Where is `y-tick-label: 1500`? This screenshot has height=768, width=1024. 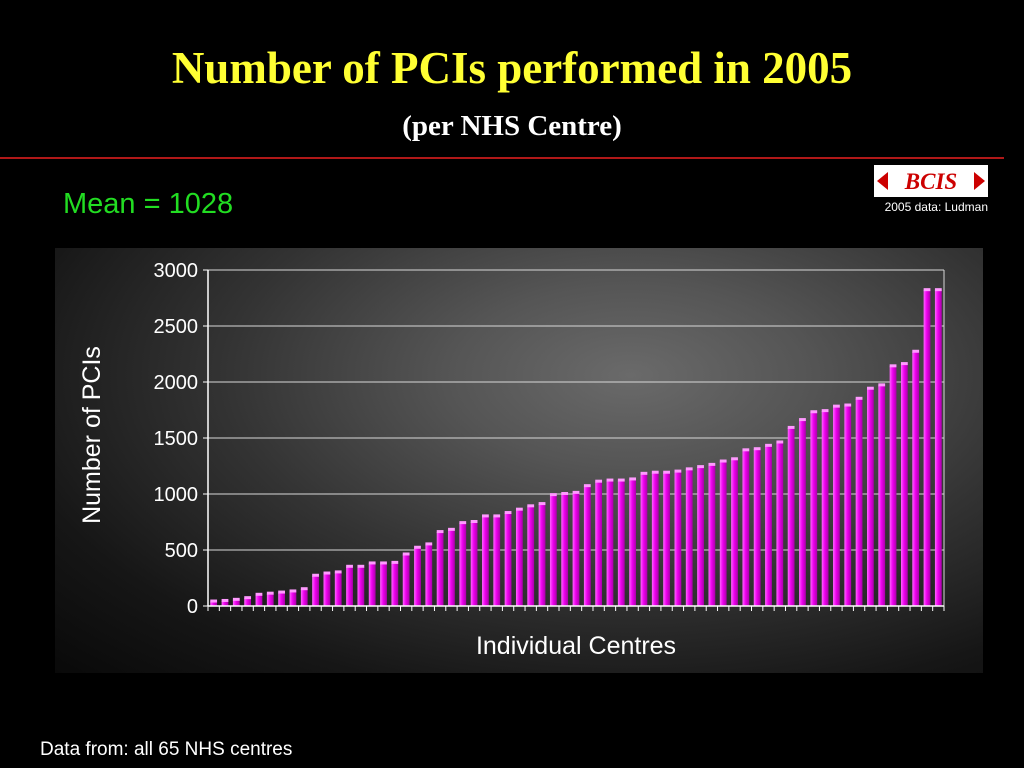 y-tick-label: 1500 is located at coordinates (176, 439).